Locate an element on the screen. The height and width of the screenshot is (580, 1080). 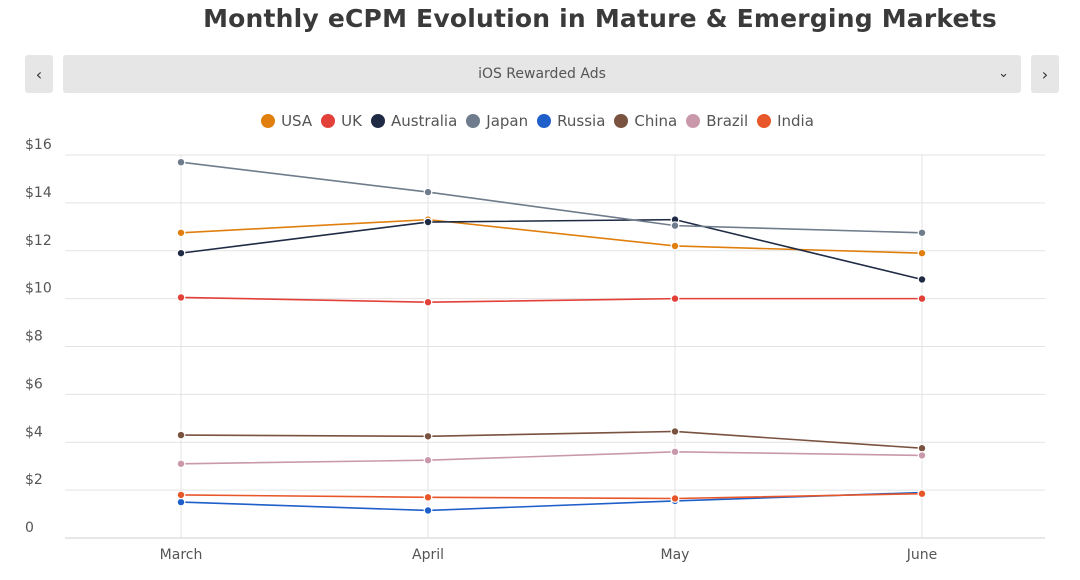
legend-label: India is located at coordinates (795, 121).